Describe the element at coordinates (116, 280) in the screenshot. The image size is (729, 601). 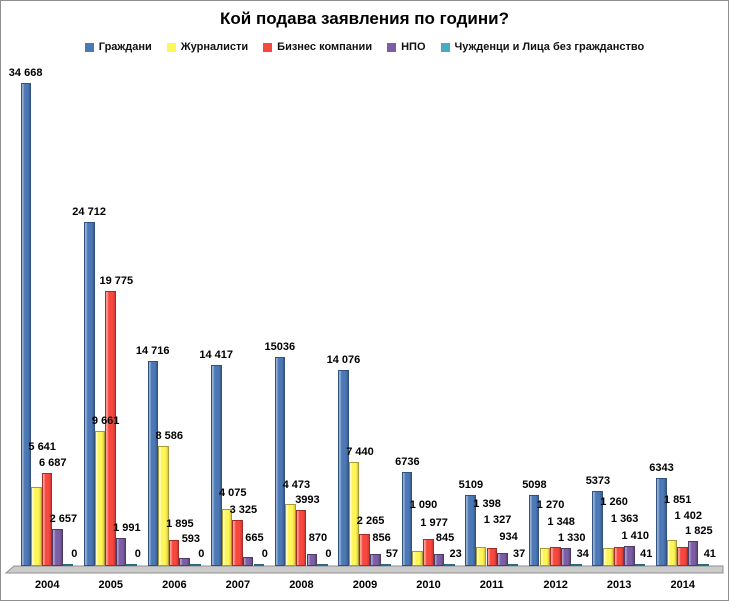
I see `value-label-s2-2005: 19 775` at that location.